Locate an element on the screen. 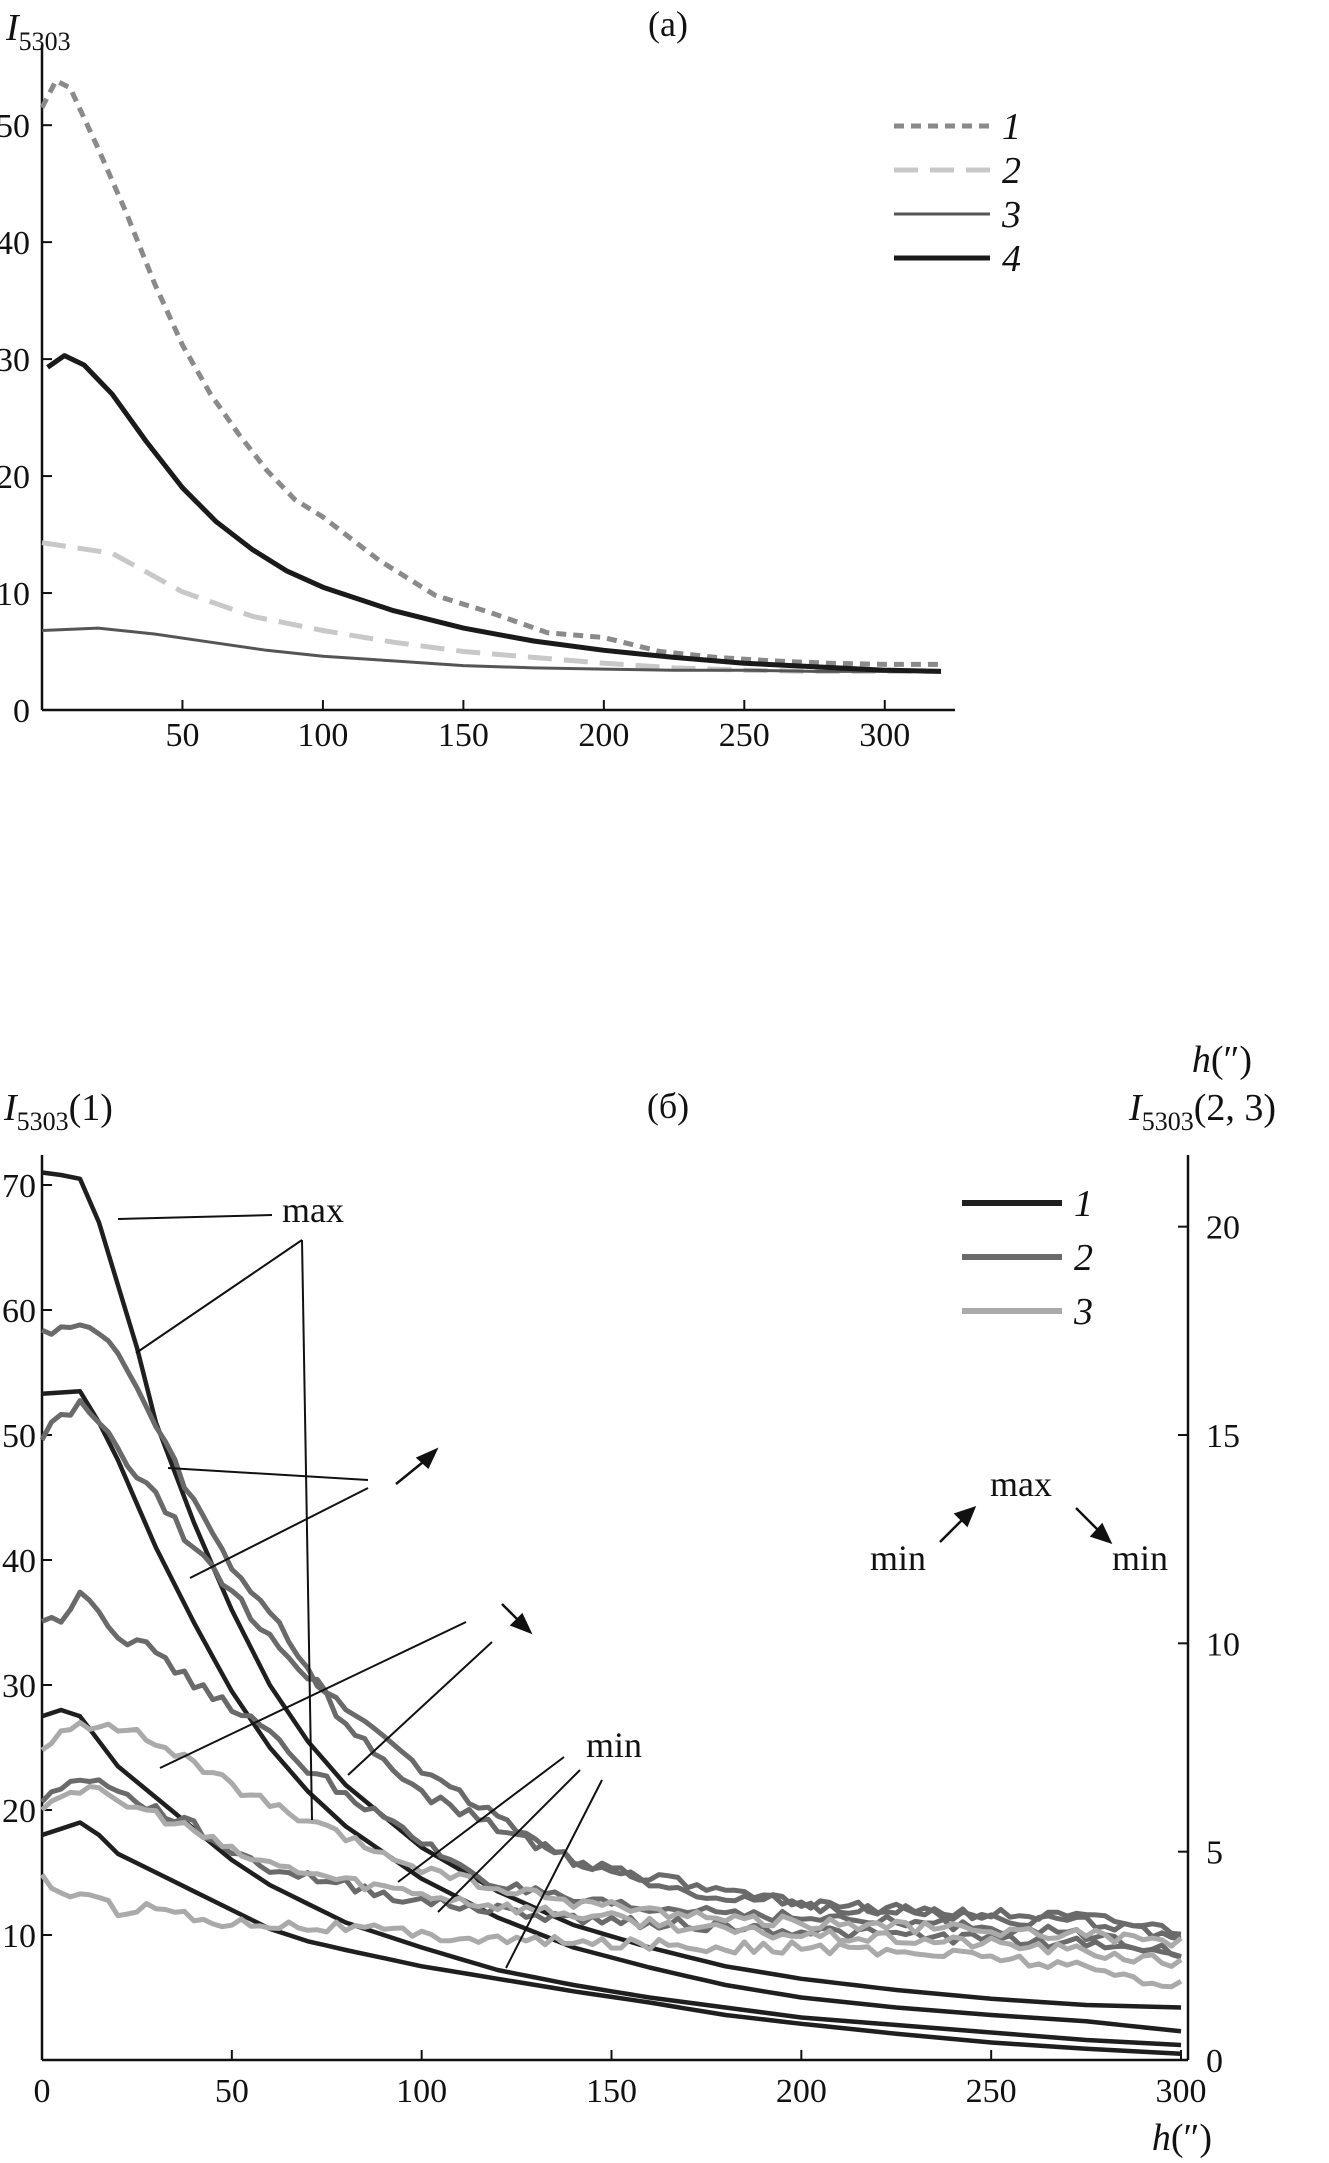 The height and width of the screenshot is (2163, 1329). panel-a-x-tick-label: 100 is located at coordinates (322, 735).